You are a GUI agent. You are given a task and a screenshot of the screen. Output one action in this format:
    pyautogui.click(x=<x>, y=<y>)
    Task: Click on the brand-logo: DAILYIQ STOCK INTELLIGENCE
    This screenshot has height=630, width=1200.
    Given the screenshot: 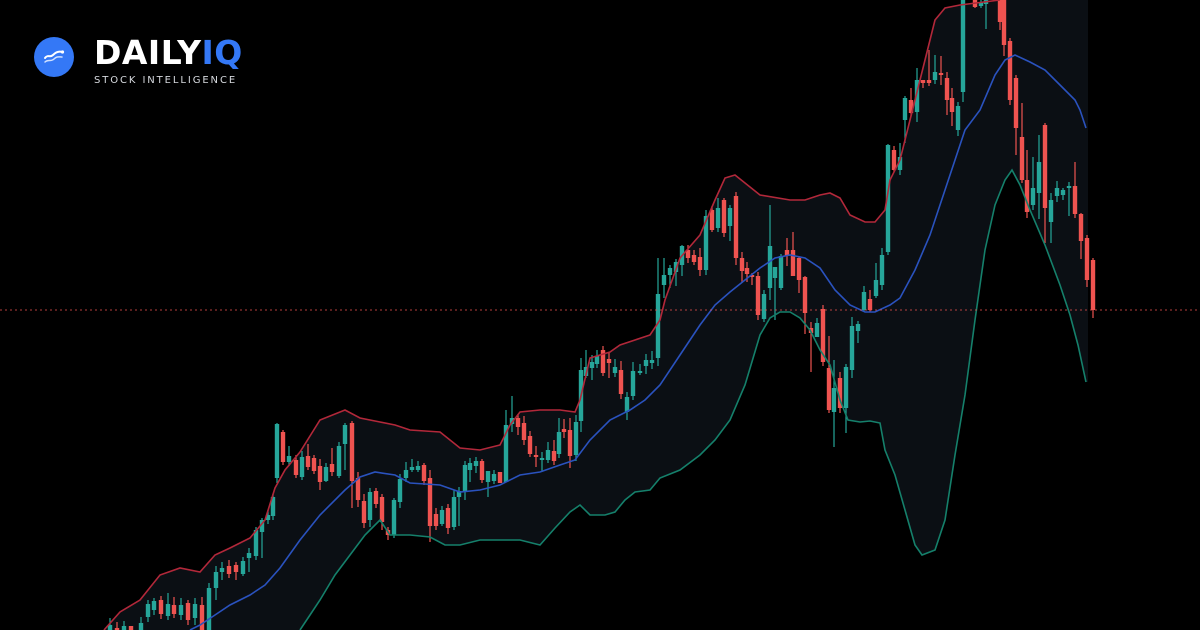 What is the action you would take?
    pyautogui.click(x=138, y=61)
    